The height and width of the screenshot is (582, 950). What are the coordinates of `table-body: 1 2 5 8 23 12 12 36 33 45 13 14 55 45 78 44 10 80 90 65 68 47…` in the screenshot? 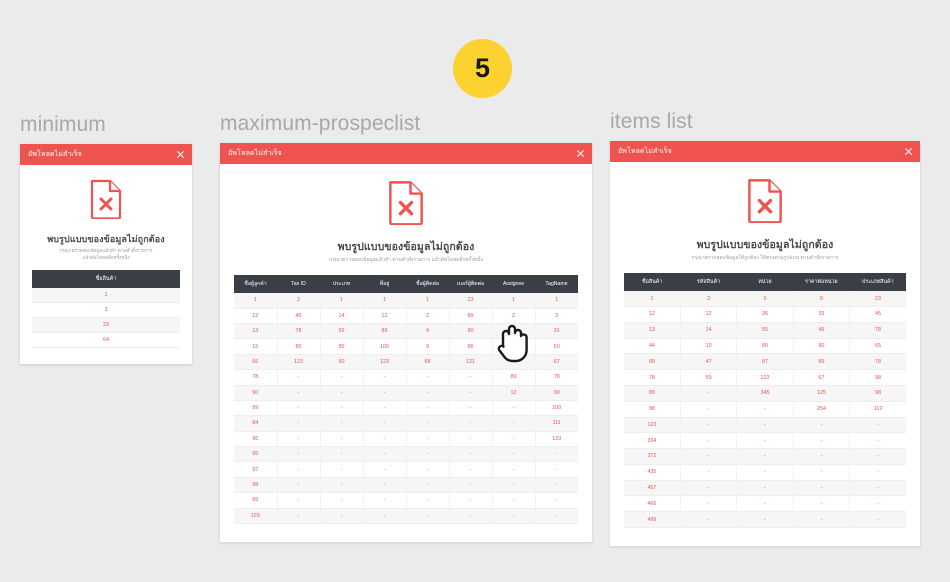 It's located at (765, 409).